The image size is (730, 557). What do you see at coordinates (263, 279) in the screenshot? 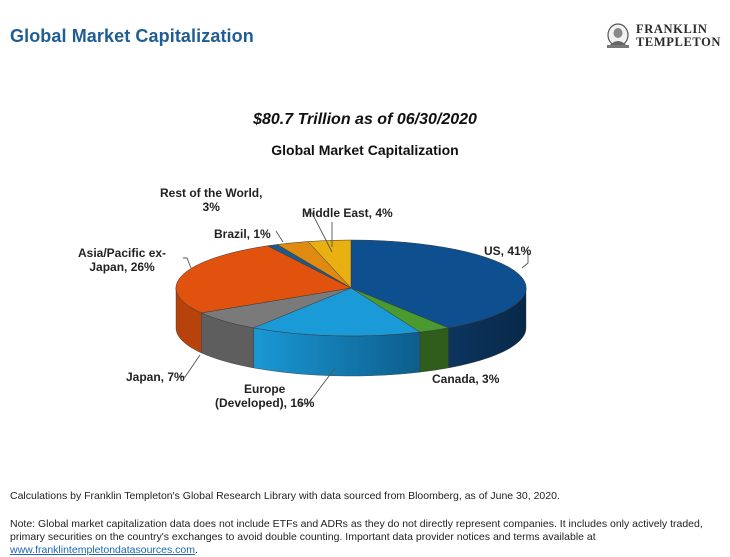
I see `pie-slice-asia-pacific-ex-japan` at bounding box center [263, 279].